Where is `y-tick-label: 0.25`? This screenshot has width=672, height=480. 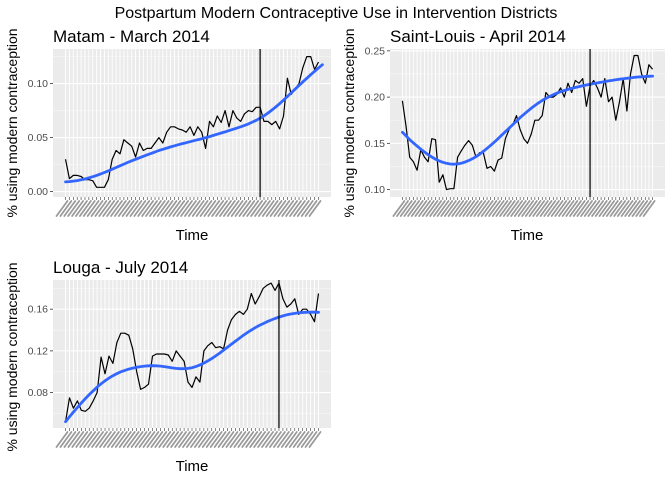 y-tick-label: 0.25 is located at coordinates (375, 51).